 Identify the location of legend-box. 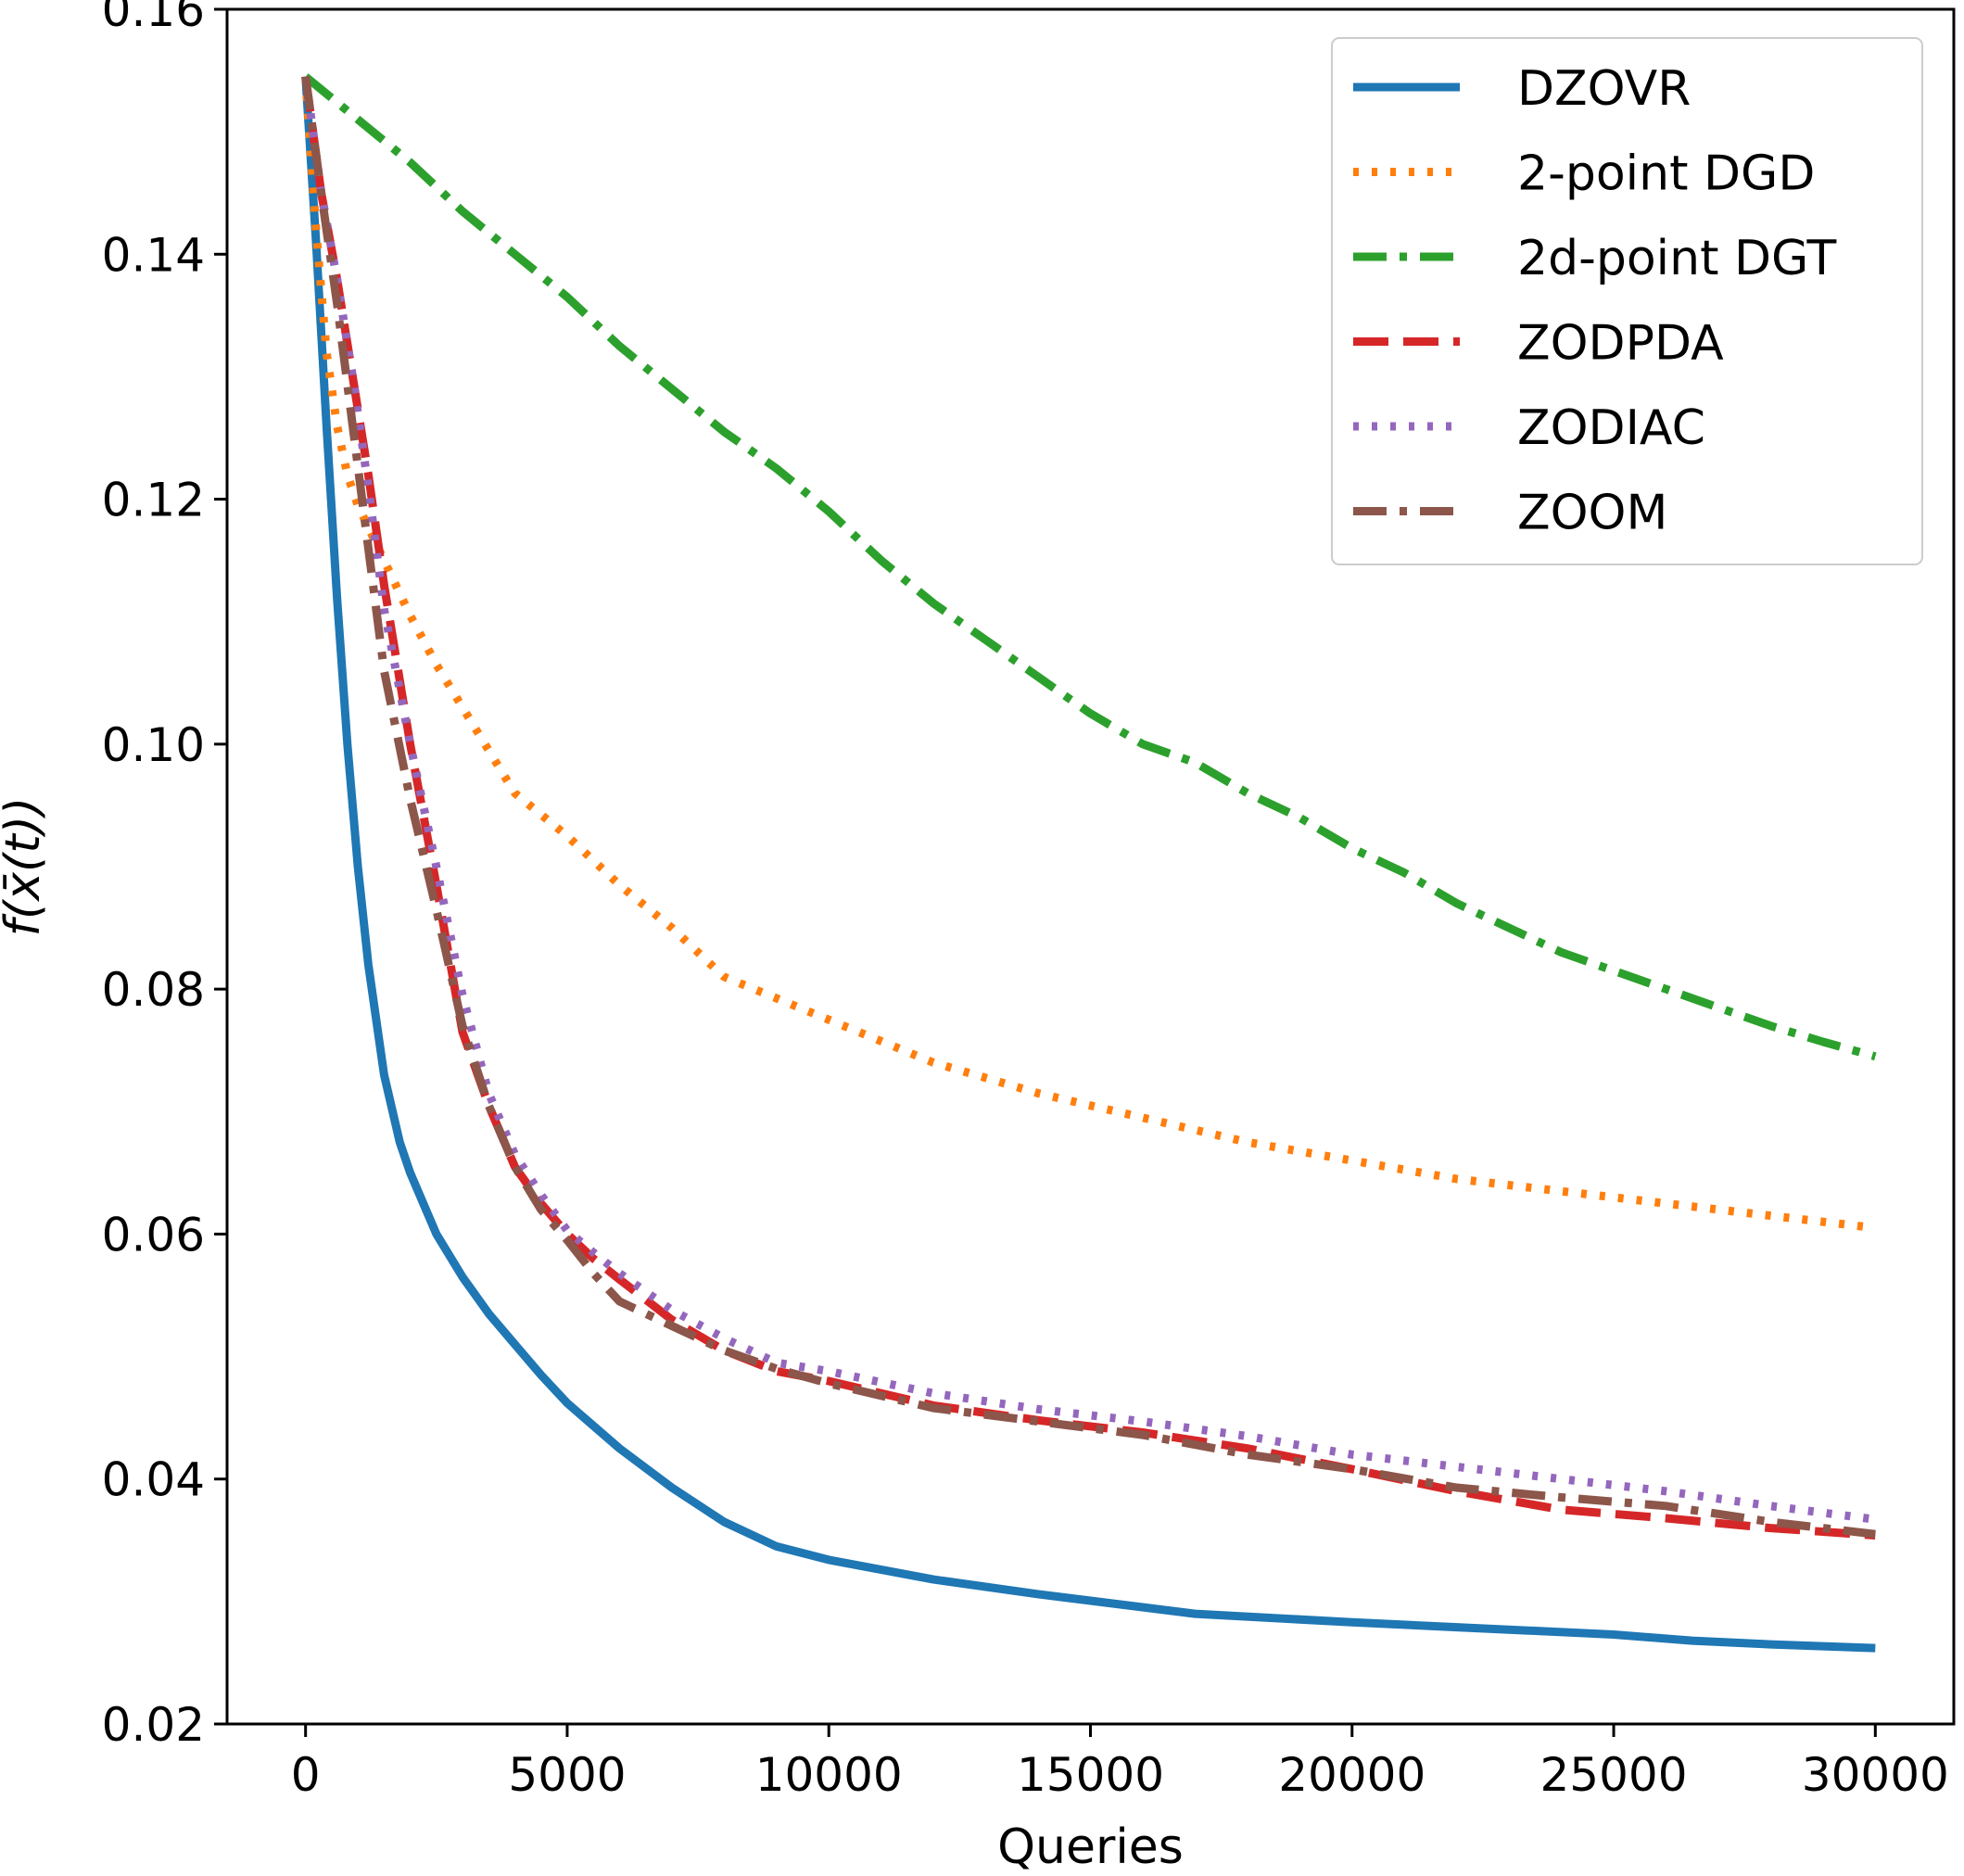
(1627, 301).